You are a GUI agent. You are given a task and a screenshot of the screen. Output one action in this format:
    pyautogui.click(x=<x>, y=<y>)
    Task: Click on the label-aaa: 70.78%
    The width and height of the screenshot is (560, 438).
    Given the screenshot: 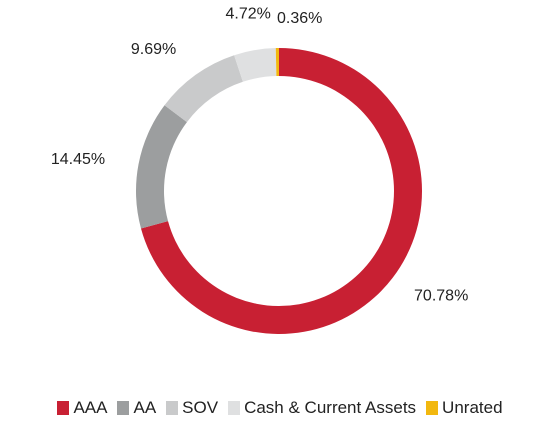 What is the action you would take?
    pyautogui.click(x=441, y=295)
    